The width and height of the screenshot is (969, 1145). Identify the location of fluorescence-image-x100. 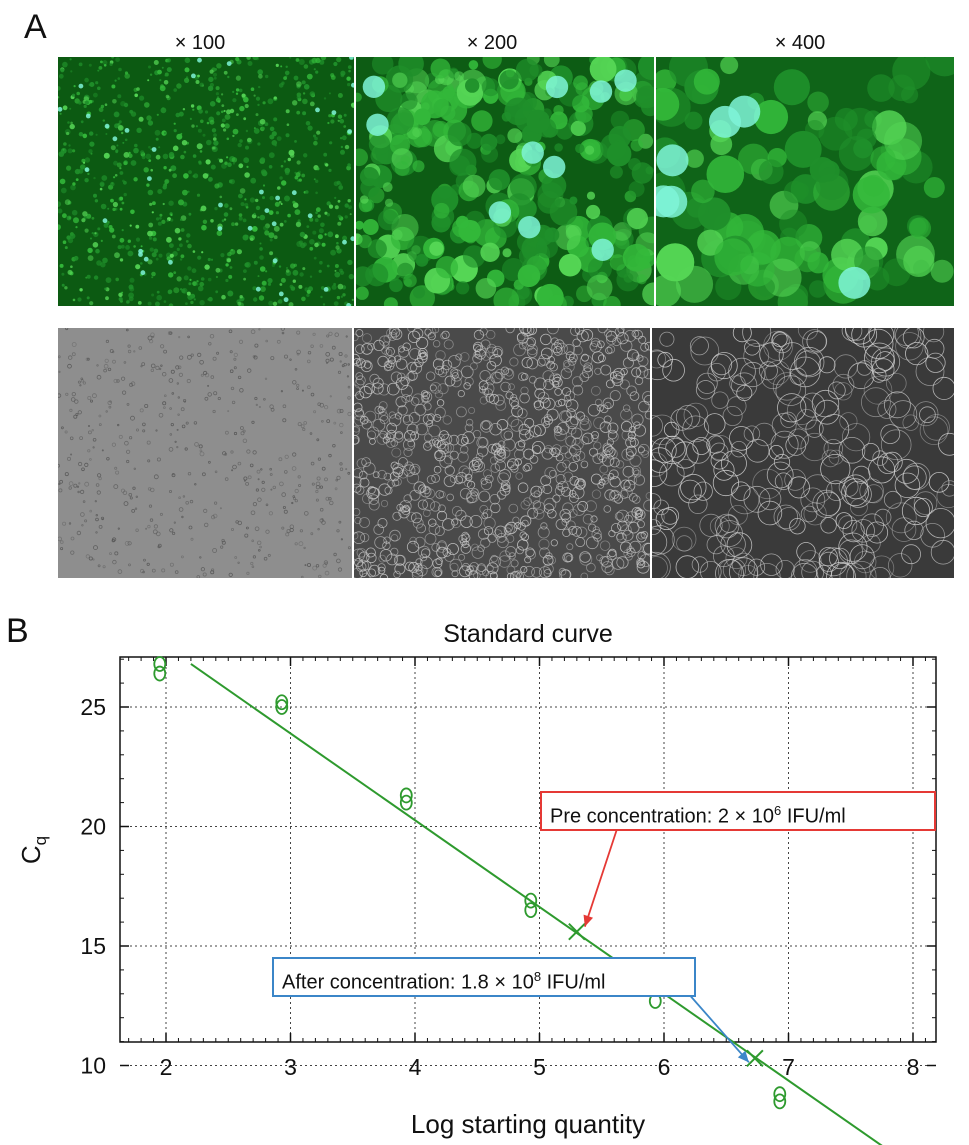
(206, 181).